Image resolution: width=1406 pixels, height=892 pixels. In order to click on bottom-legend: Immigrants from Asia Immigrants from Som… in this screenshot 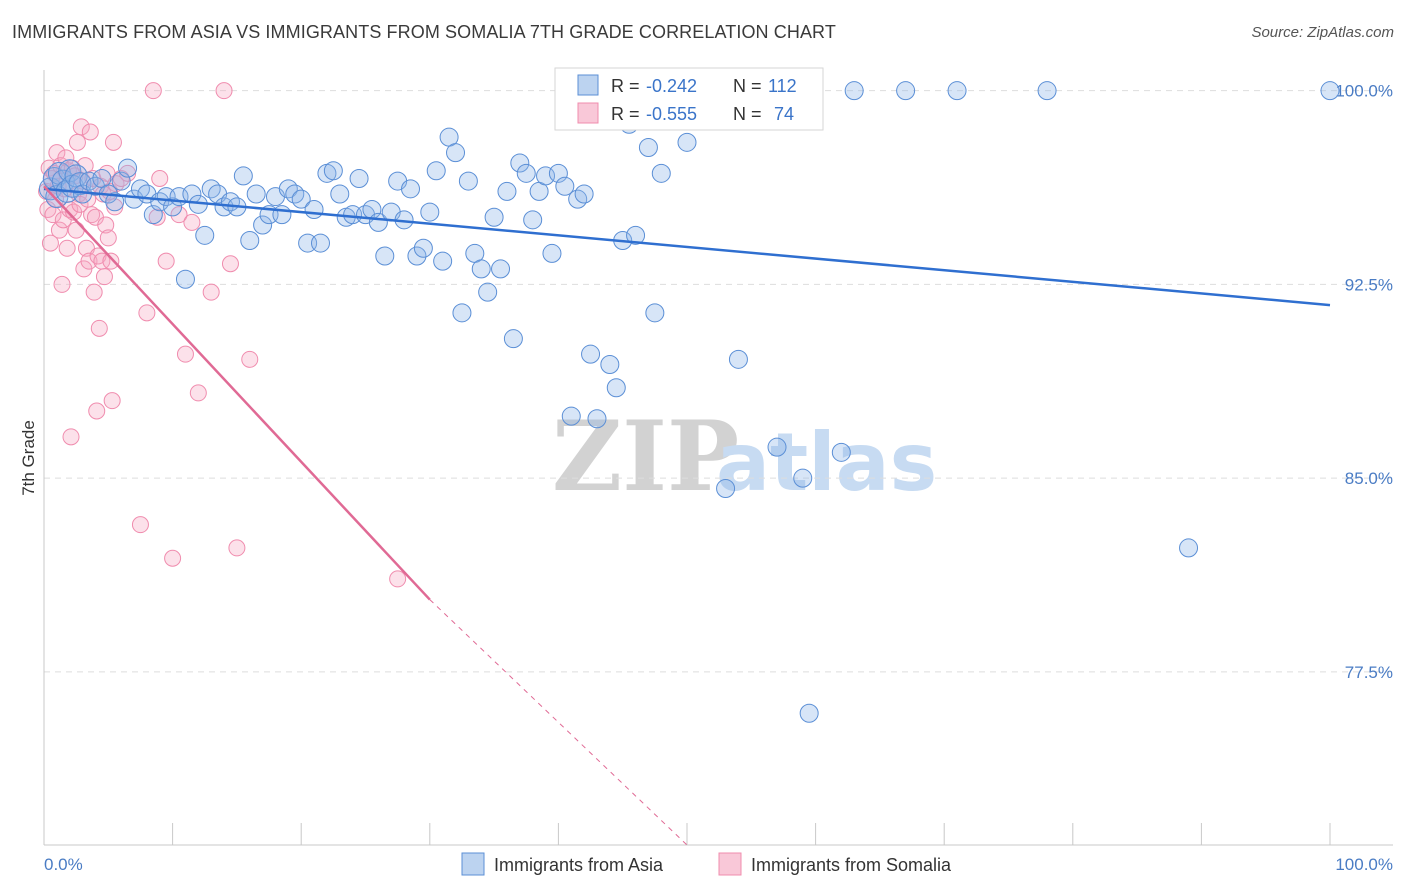, I will do `click(706, 864)`.